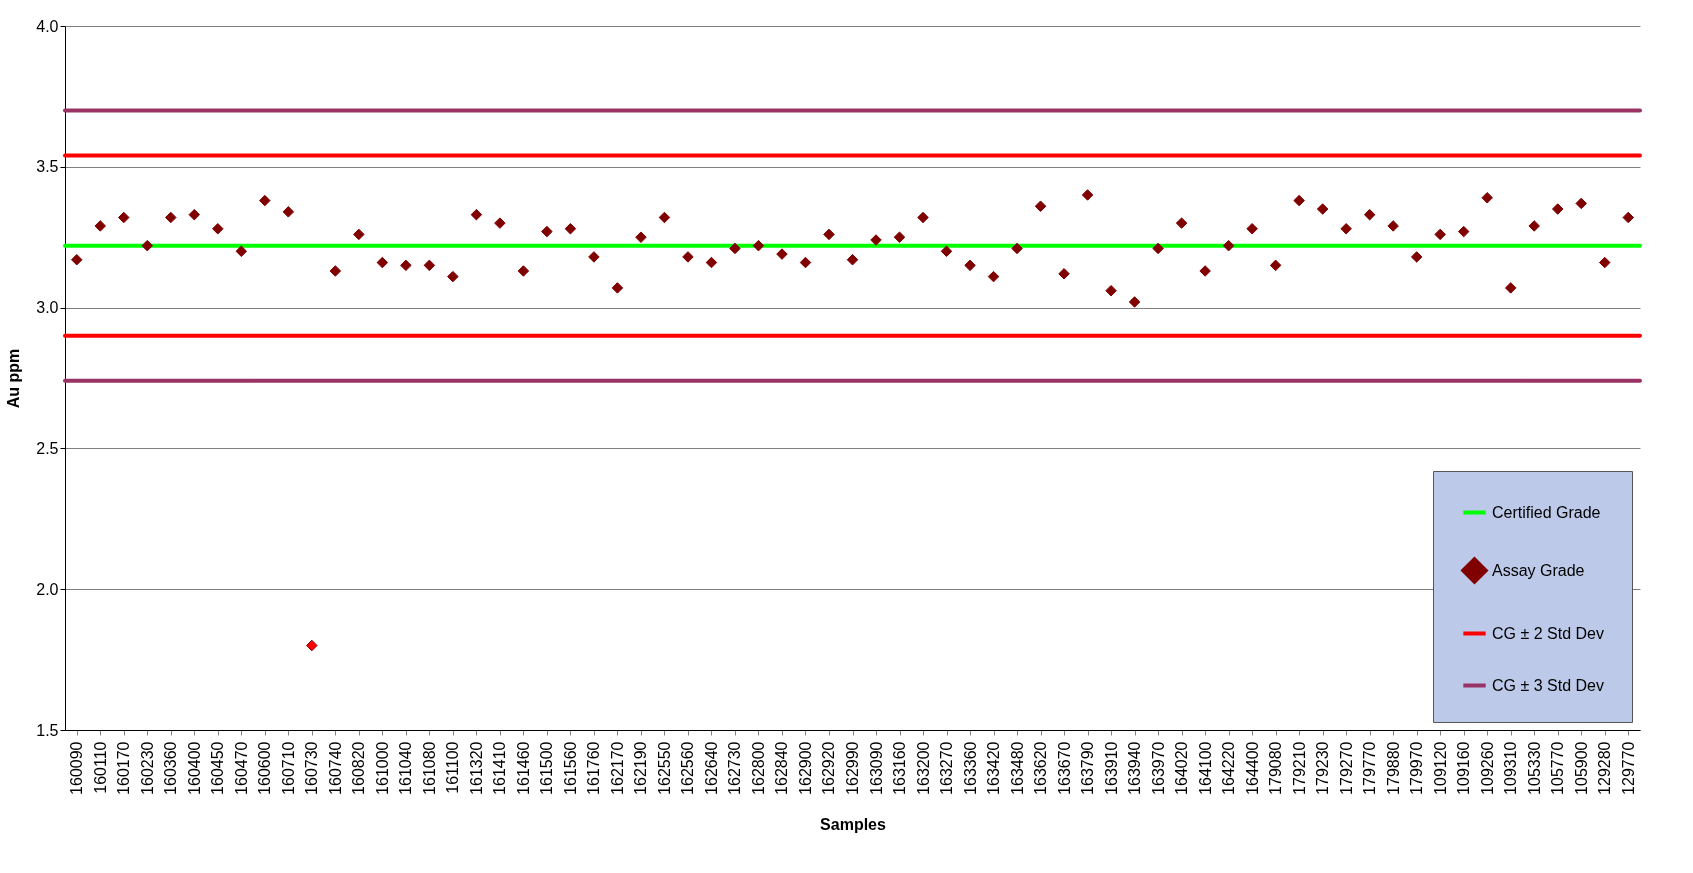  What do you see at coordinates (547, 768) in the screenshot?
I see `x-tick-label: 161500` at bounding box center [547, 768].